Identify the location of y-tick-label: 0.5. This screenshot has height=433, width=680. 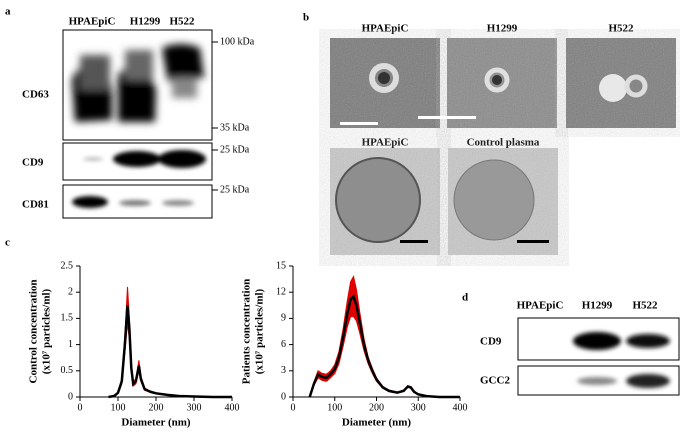
(67, 370).